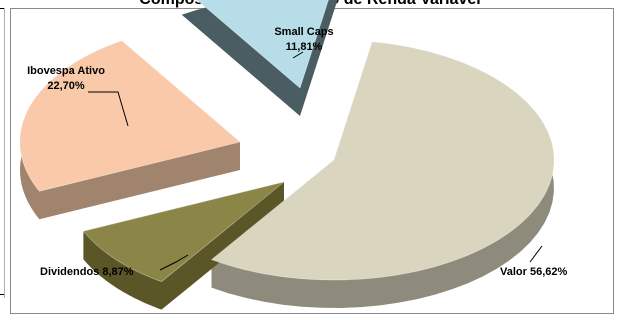 The width and height of the screenshot is (620, 322). What do you see at coordinates (174, 262) in the screenshot?
I see `leader-line-dividendos` at bounding box center [174, 262].